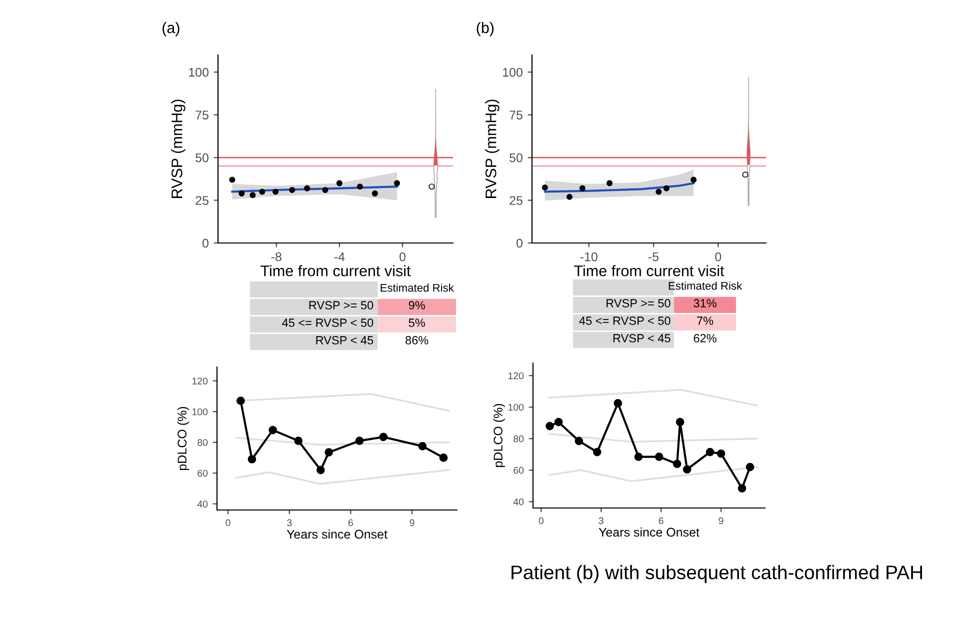  I want to click on x-tick-label: -10, so click(589, 257).